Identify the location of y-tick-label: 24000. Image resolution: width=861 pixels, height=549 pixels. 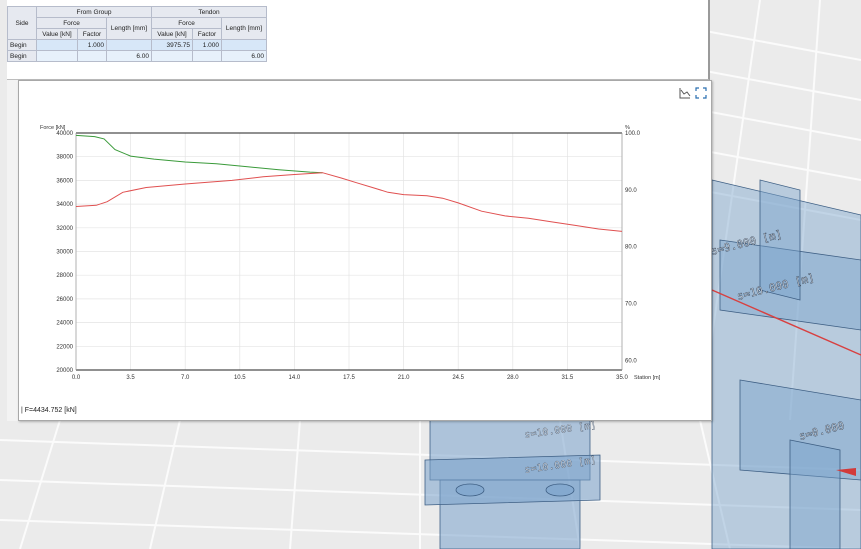
(64, 324).